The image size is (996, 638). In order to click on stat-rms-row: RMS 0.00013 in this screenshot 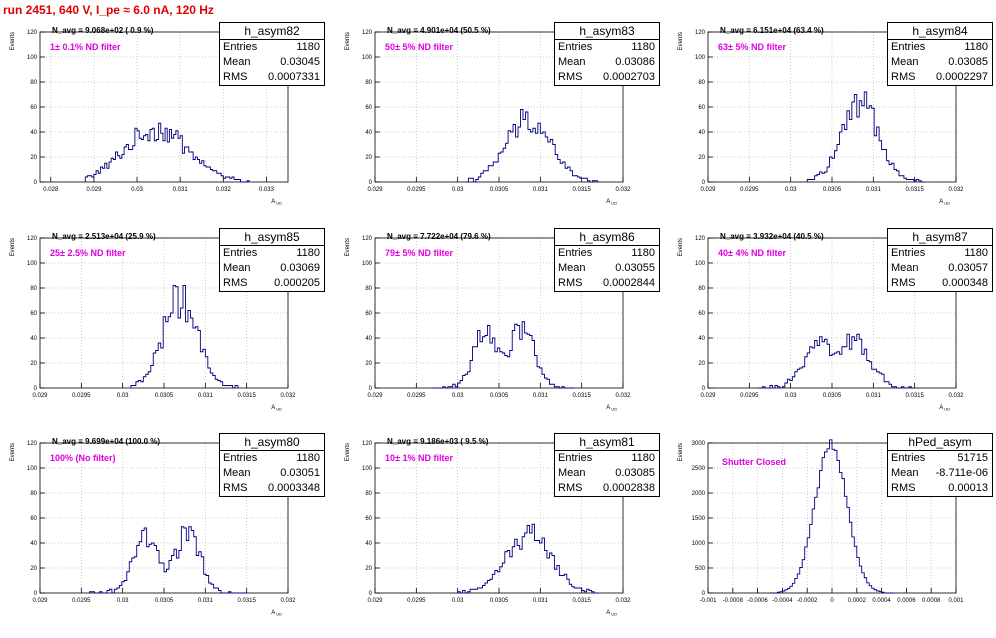, I will do `click(940, 488)`.